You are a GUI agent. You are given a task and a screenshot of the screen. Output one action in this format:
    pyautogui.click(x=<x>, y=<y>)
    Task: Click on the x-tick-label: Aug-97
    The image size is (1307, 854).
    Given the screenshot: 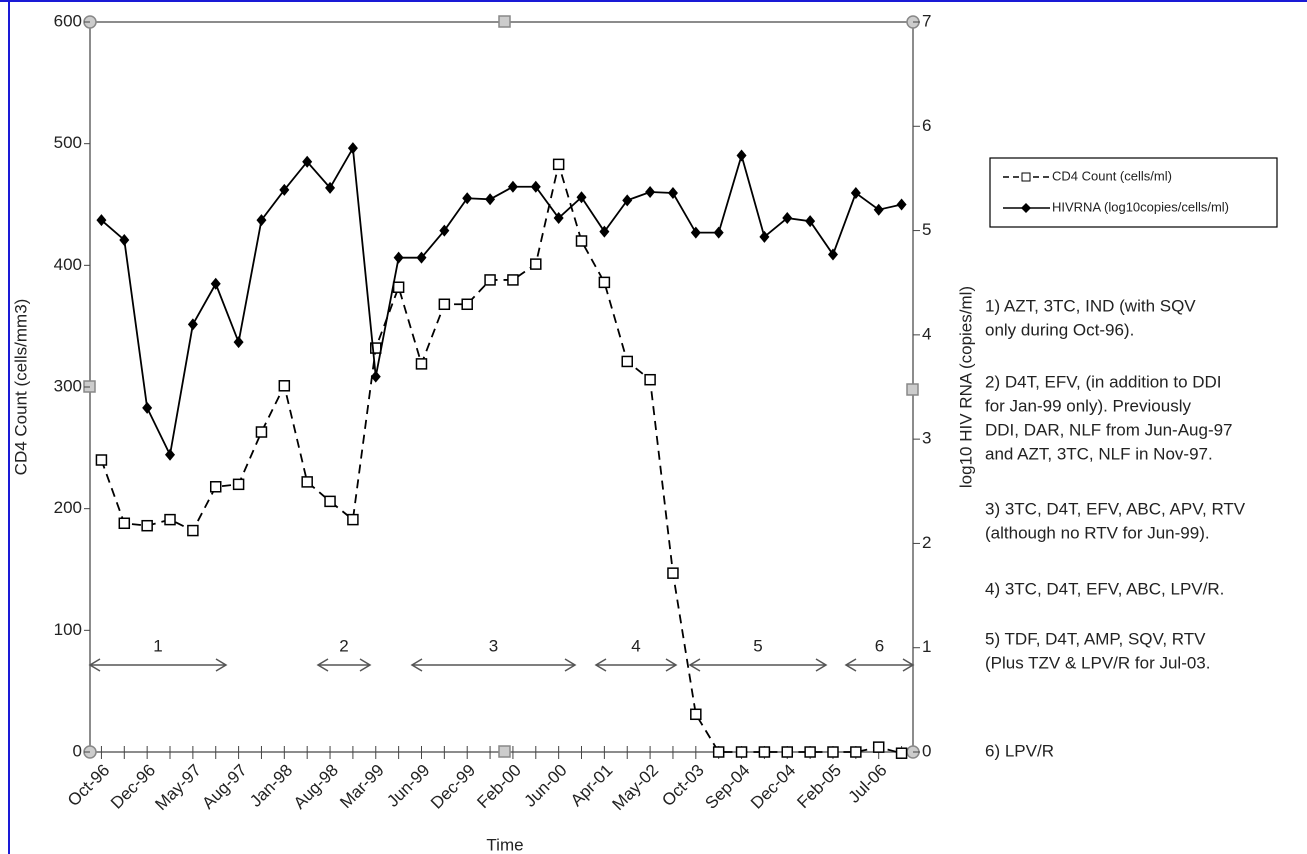 What is the action you would take?
    pyautogui.click(x=224, y=787)
    